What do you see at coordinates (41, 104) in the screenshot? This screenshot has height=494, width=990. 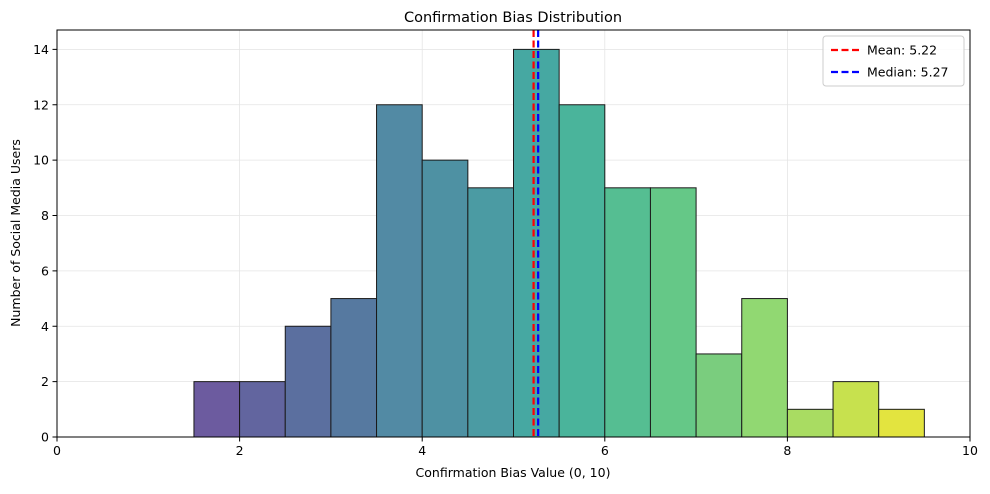 I see `y-tick-label: 12` at bounding box center [41, 104].